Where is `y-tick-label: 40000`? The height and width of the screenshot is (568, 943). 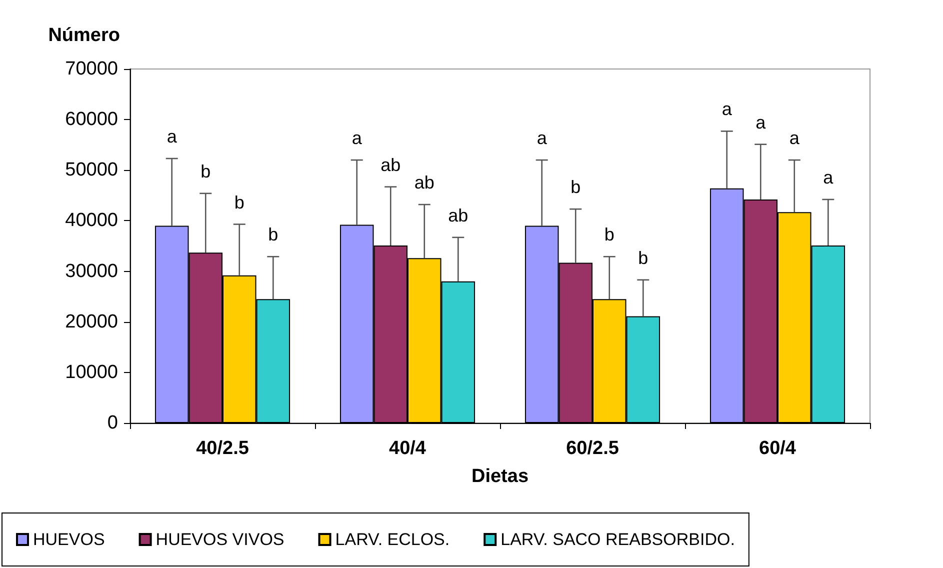 y-tick-label: 40000 is located at coordinates (91, 221).